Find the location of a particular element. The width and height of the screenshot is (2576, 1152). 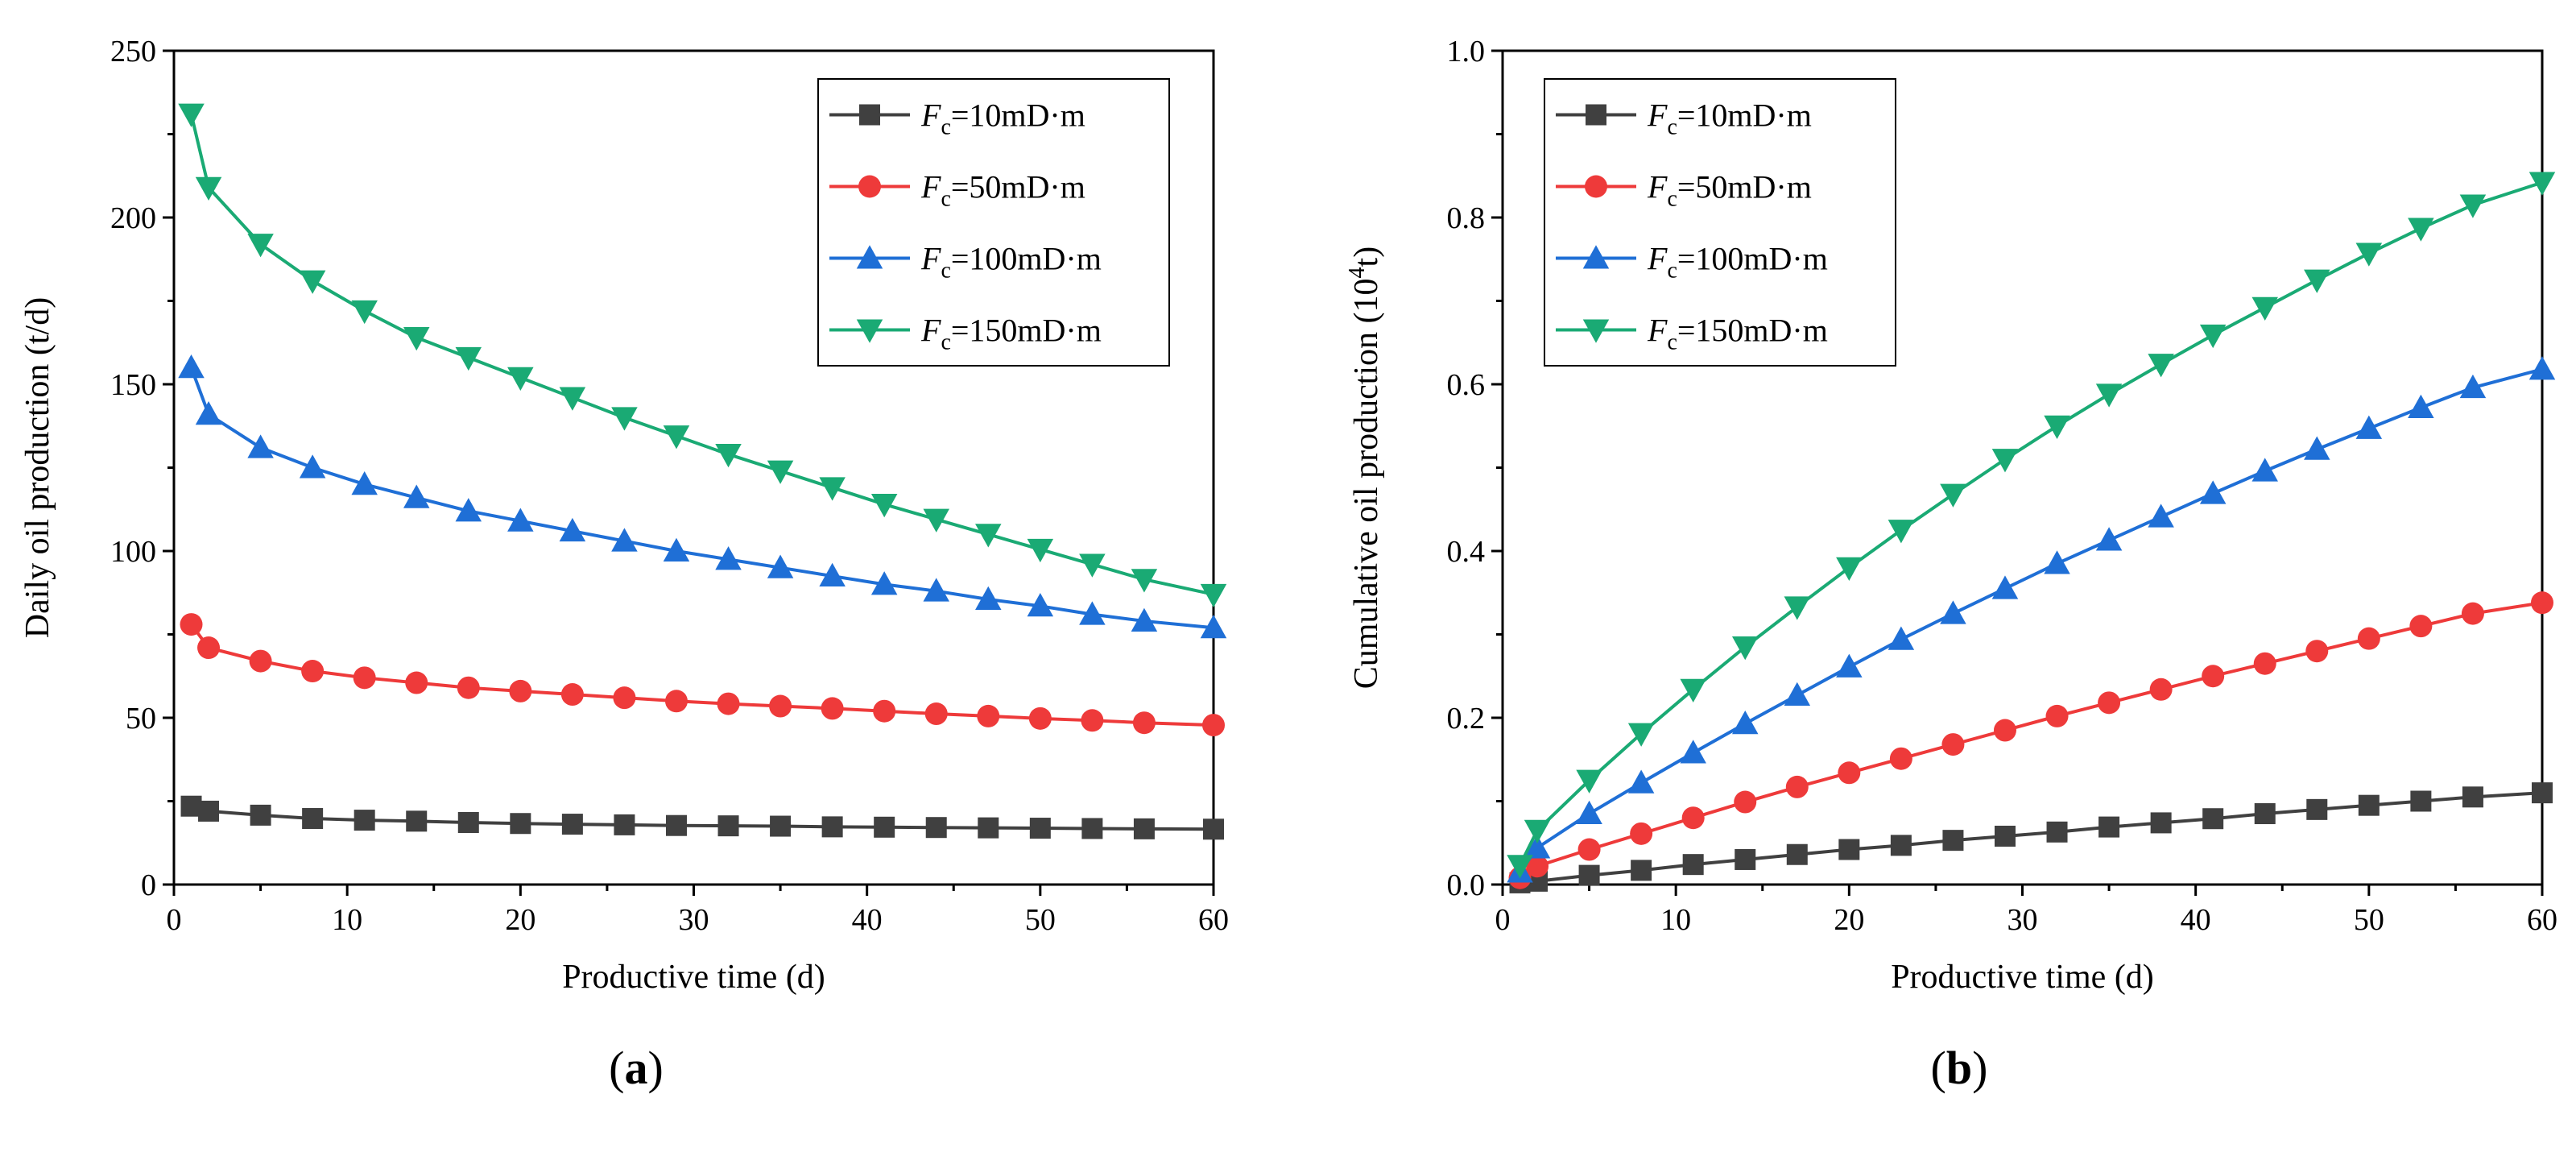

panel-label-close: ) is located at coordinates (1980, 1068).